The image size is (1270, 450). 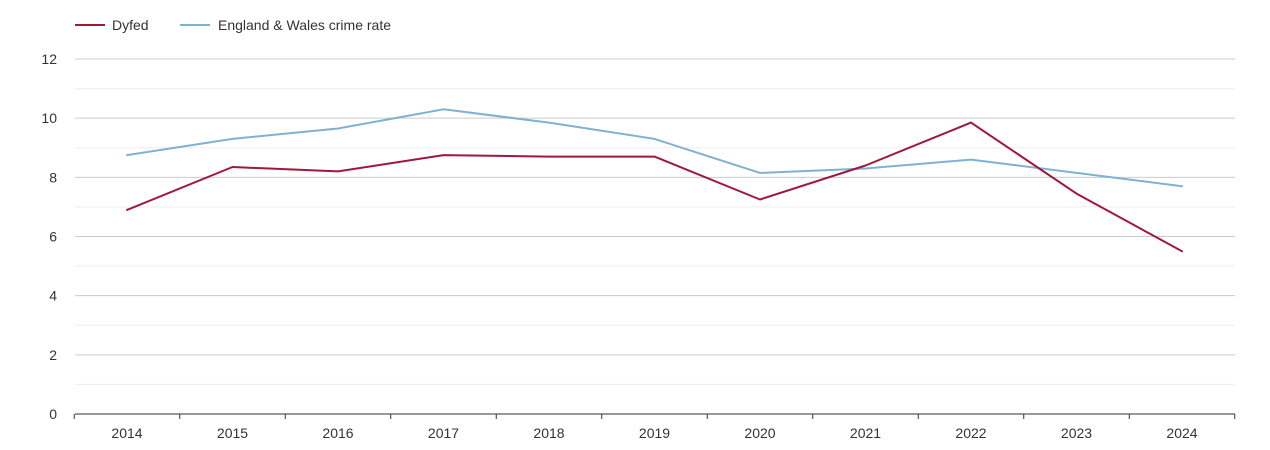 What do you see at coordinates (1076, 433) in the screenshot?
I see `x-tick-label: 2023` at bounding box center [1076, 433].